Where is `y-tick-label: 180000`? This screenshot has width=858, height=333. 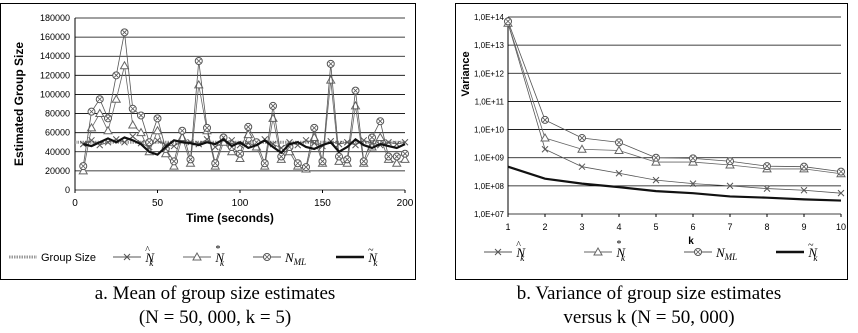
y-tick-label: 180000 is located at coordinates (55, 18).